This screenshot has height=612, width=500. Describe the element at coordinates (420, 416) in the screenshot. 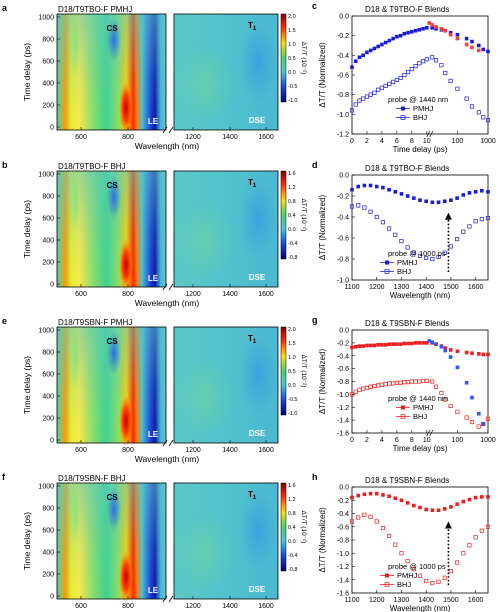

I see `legend-label: BHJ` at that location.